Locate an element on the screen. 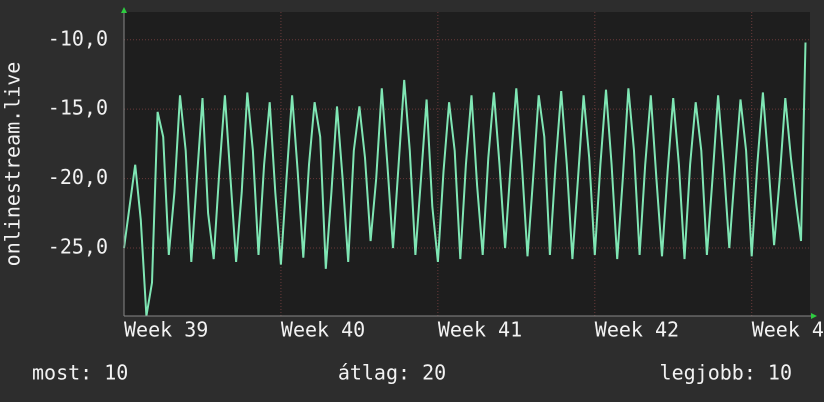 This screenshot has width=824, height=402. x-tick-label: Week 40 is located at coordinates (323, 330).